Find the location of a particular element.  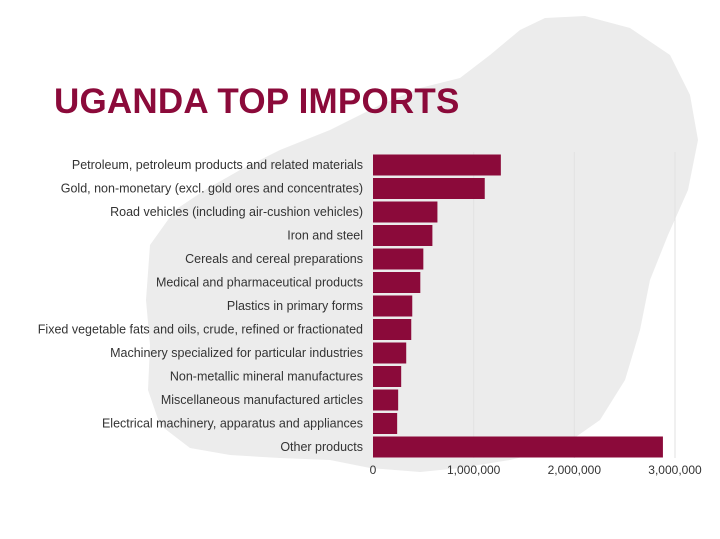

category-label: Cereals and cereal preparations is located at coordinates (274, 259).